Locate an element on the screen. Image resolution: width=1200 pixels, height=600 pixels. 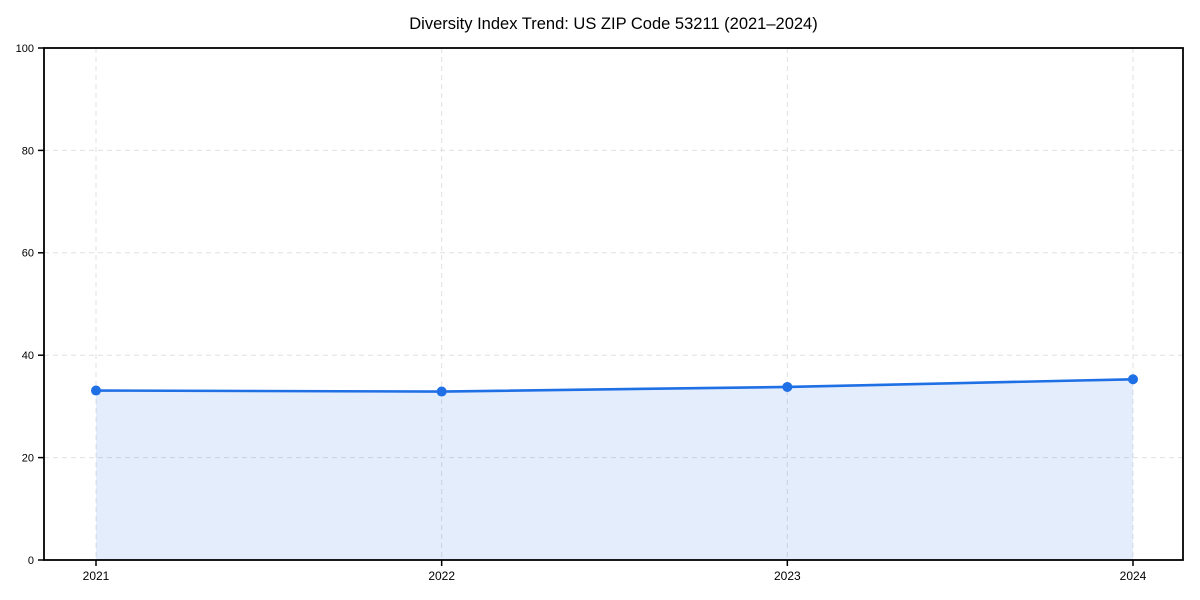
x-tick-label: 2023 is located at coordinates (787, 576).